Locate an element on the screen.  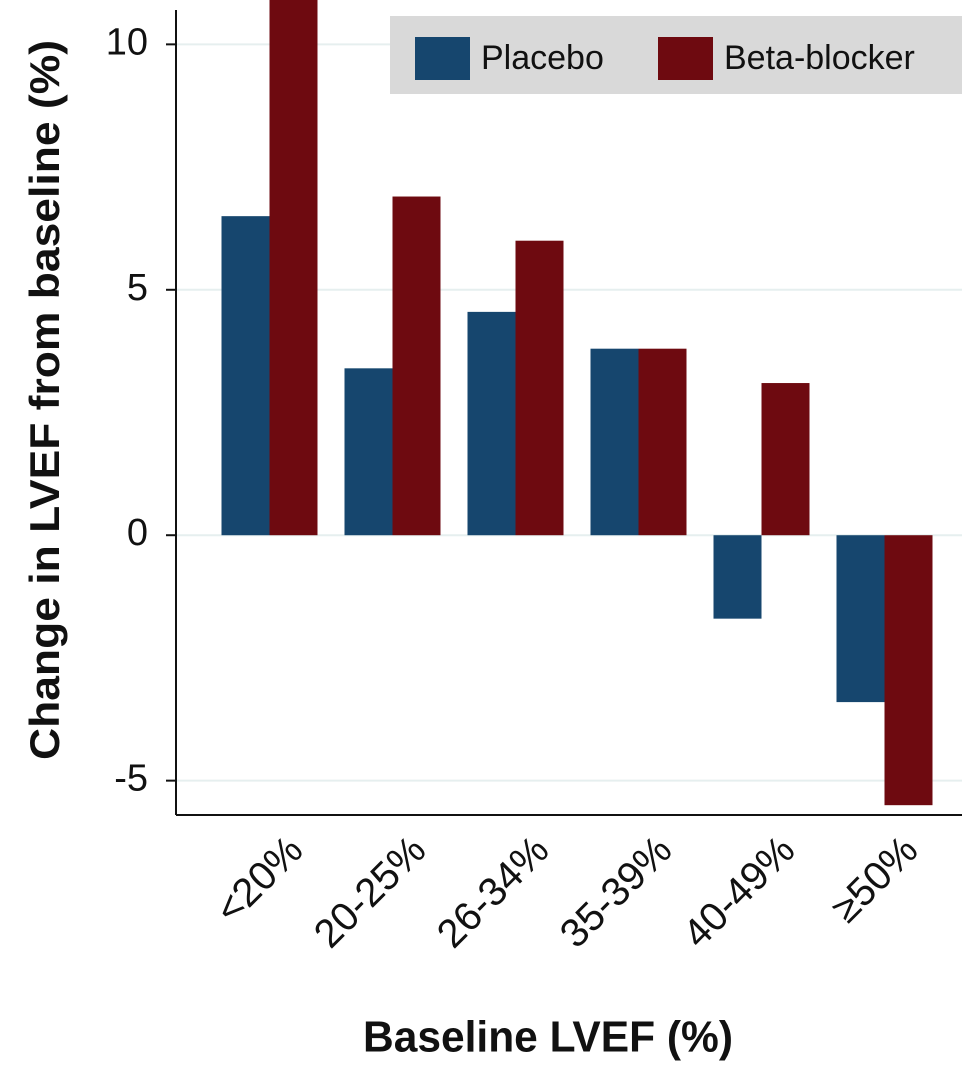
x-tick-label: 40-49% is located at coordinates (739, 892).